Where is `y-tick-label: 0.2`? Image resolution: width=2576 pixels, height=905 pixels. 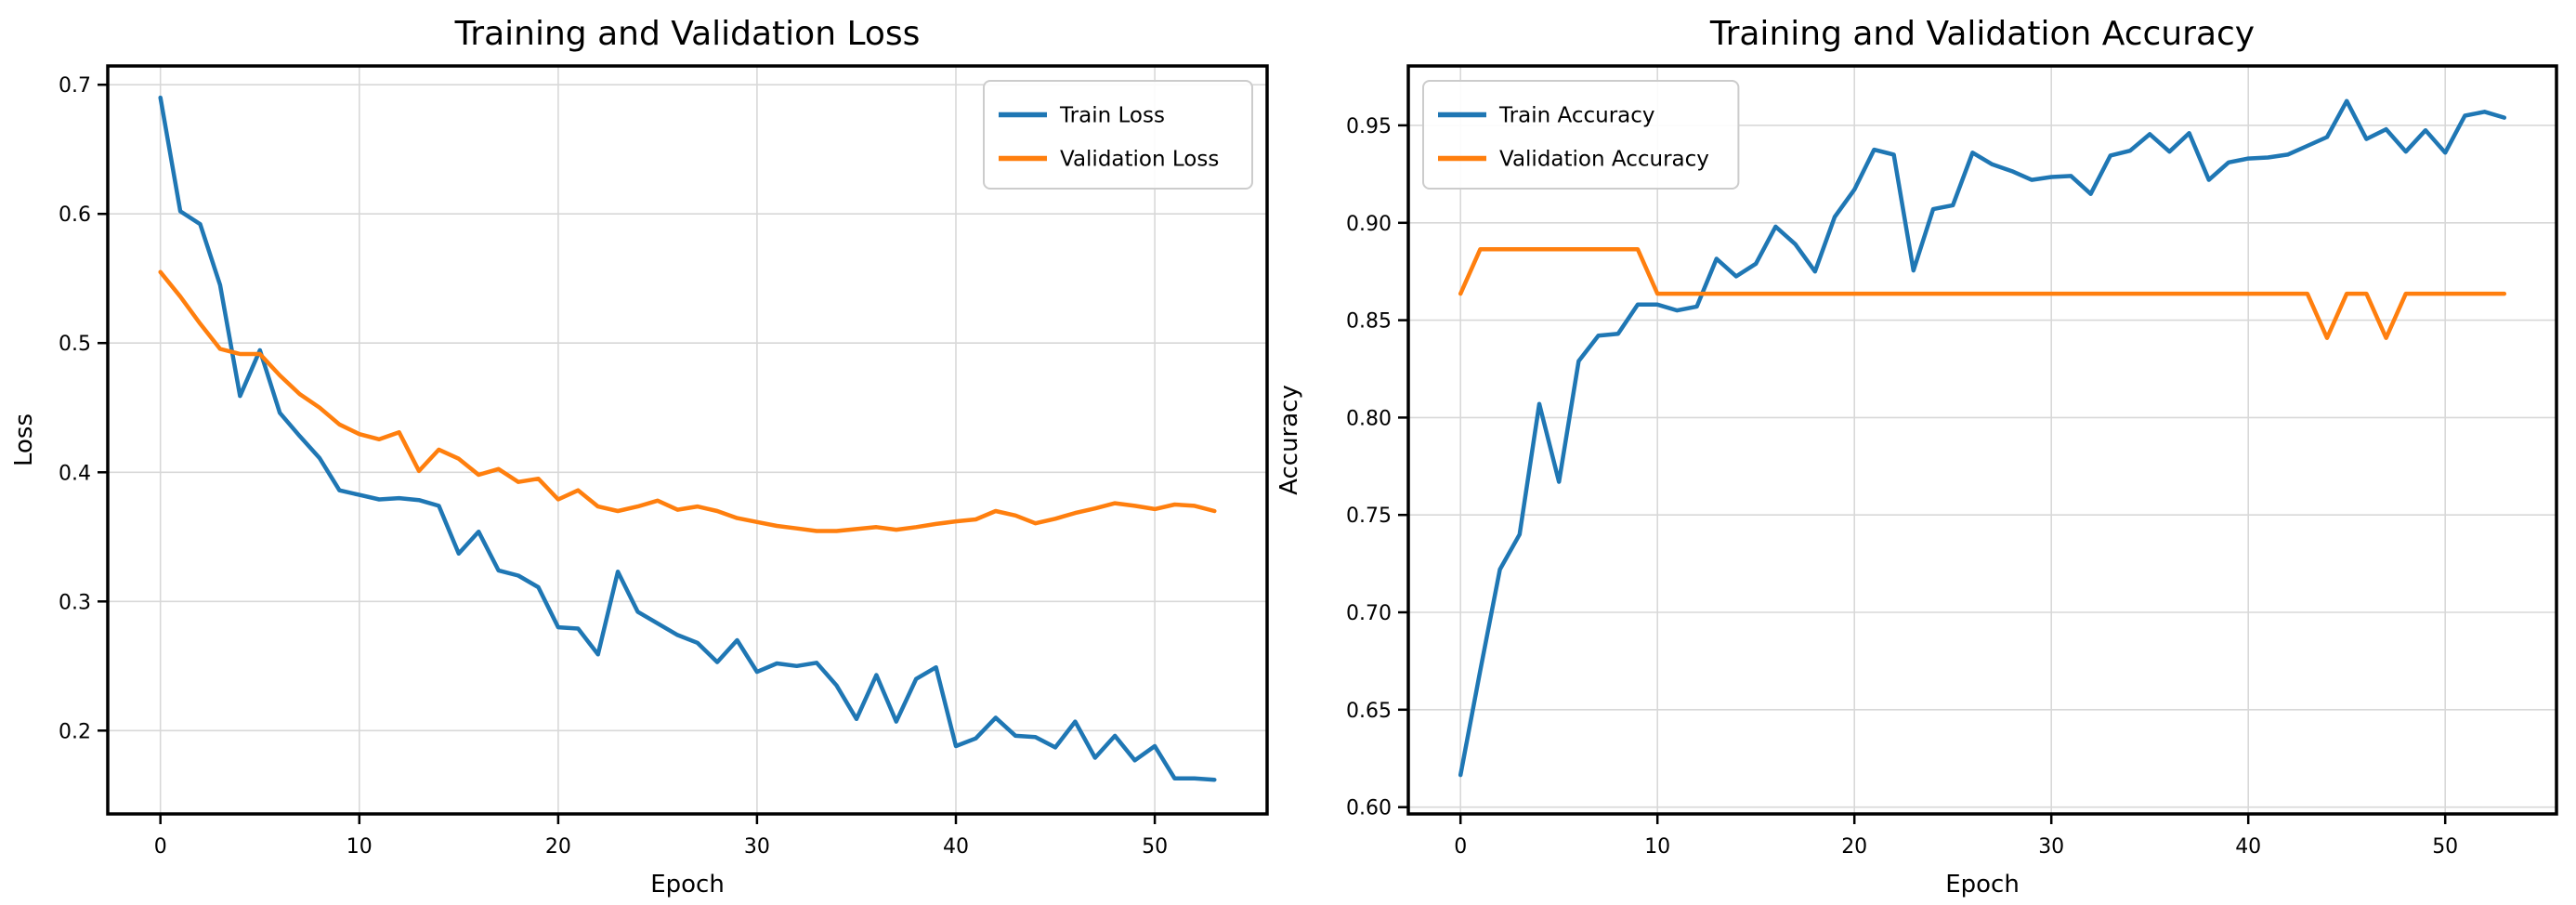
y-tick-label: 0.2 is located at coordinates (75, 731).